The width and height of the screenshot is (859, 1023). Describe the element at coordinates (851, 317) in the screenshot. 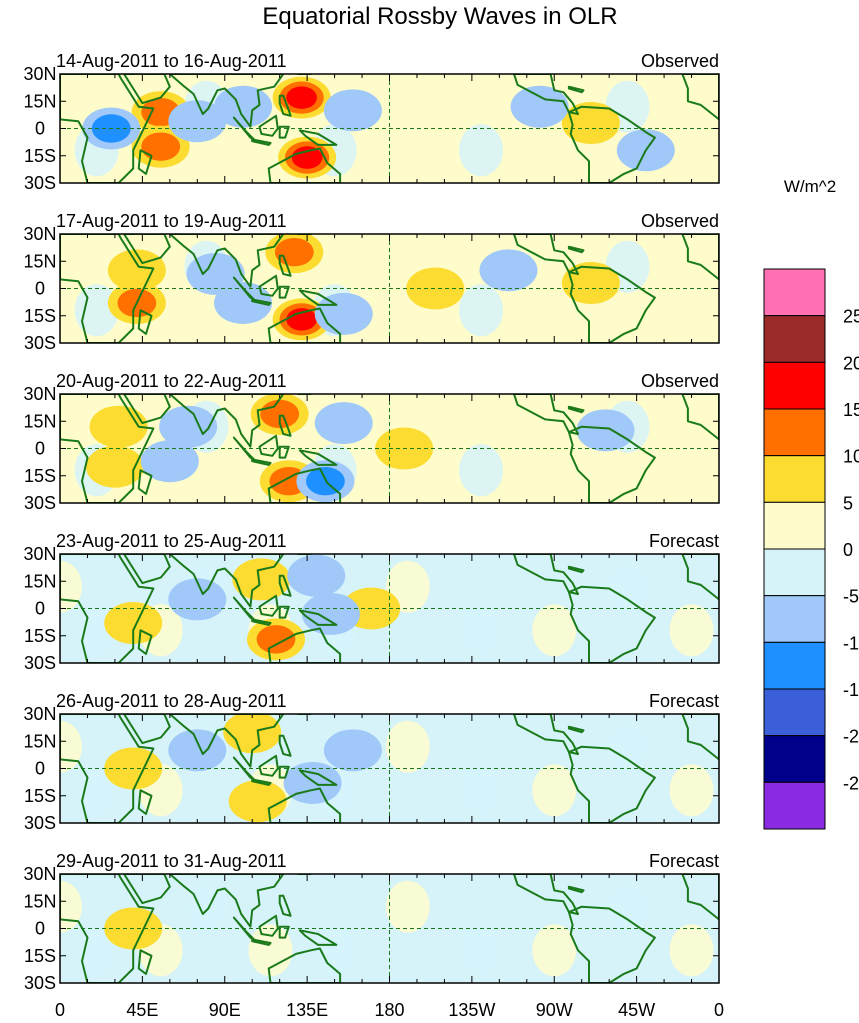

I see `colorbar-label: 25` at that location.